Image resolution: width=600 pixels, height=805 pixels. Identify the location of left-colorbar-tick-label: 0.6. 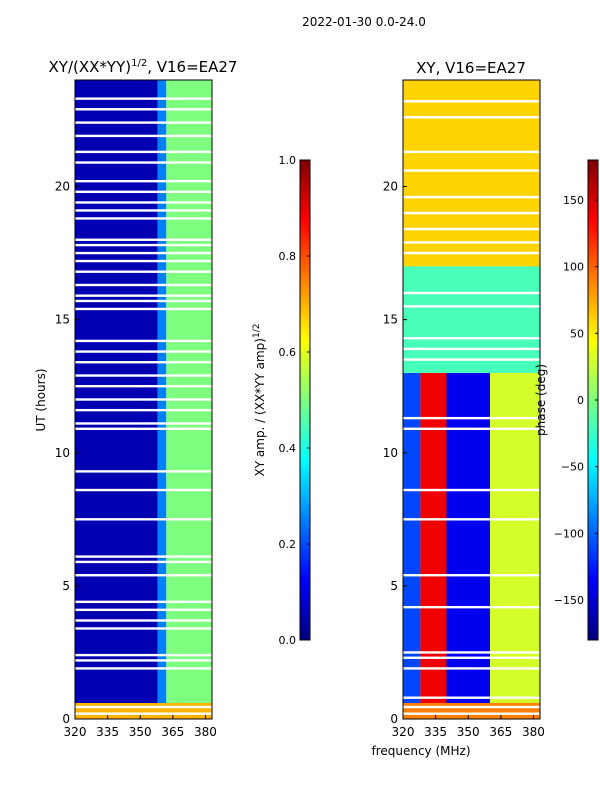
(288, 352).